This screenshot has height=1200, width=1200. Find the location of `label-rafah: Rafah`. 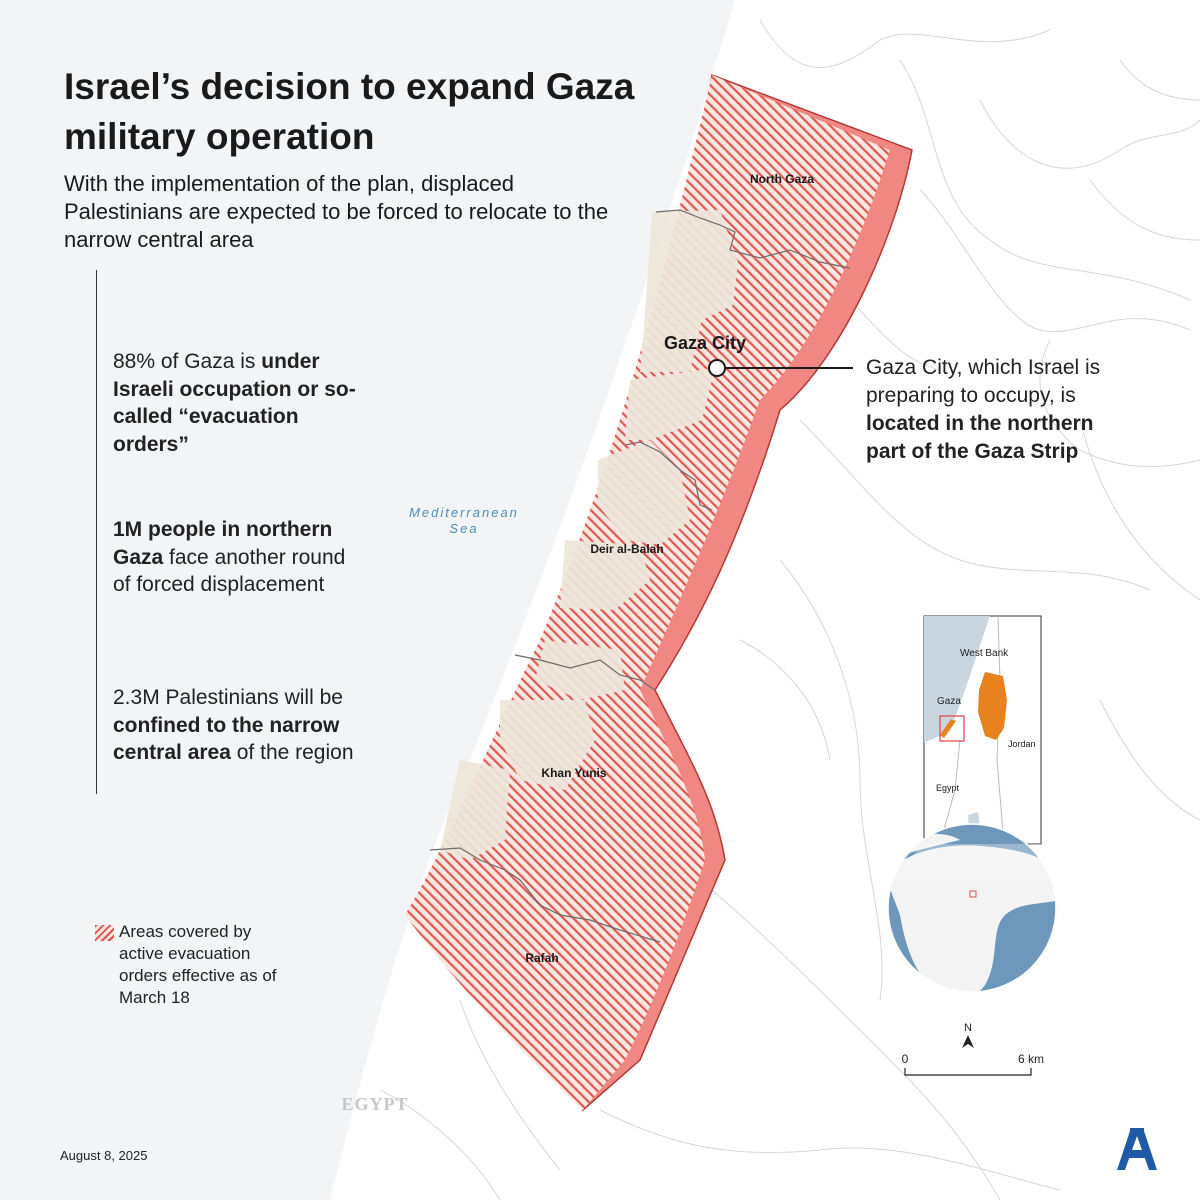

label-rafah: Rafah is located at coordinates (541, 958).